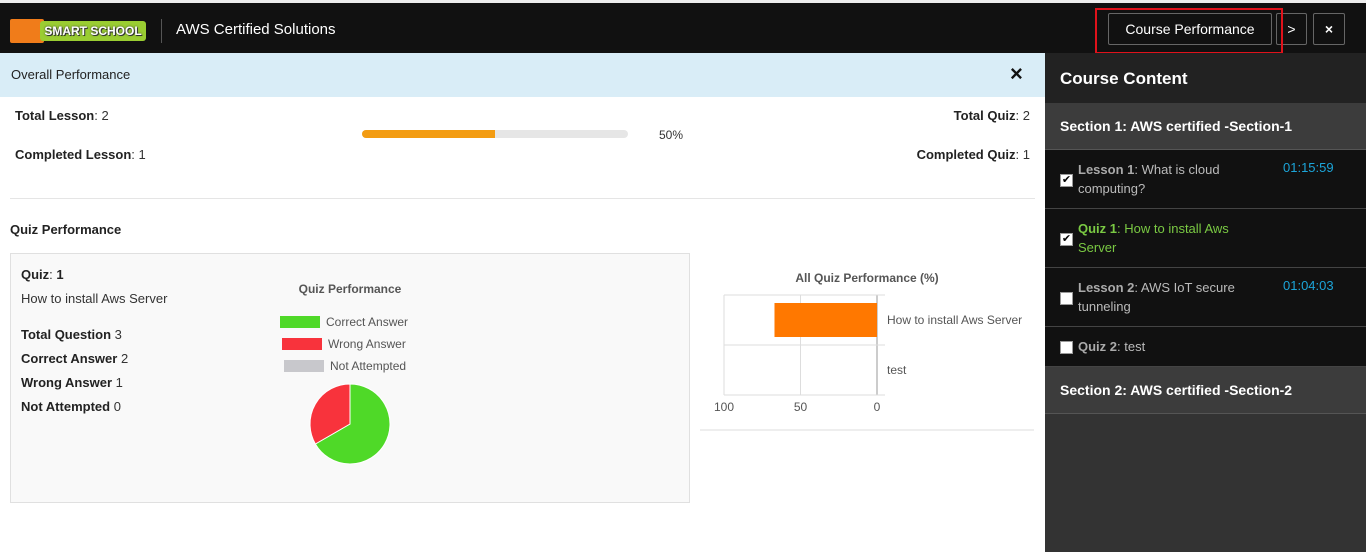 The height and width of the screenshot is (552, 1366). Describe the element at coordinates (671, 135) in the screenshot. I see `progress-text: 50%` at that location.